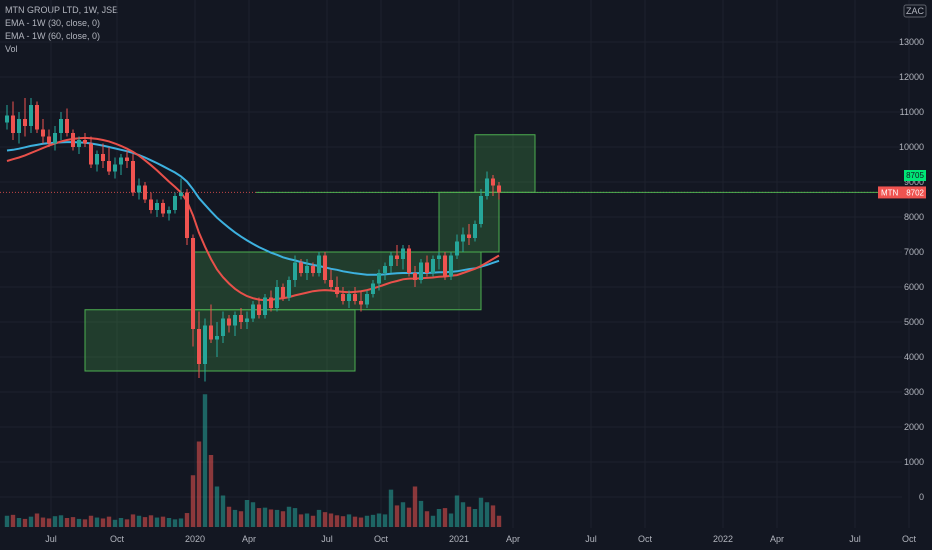 The image size is (932, 550). What do you see at coordinates (53, 23) in the screenshot?
I see `legend-ema30: EMA - 1W (30, close, 0)` at bounding box center [53, 23].